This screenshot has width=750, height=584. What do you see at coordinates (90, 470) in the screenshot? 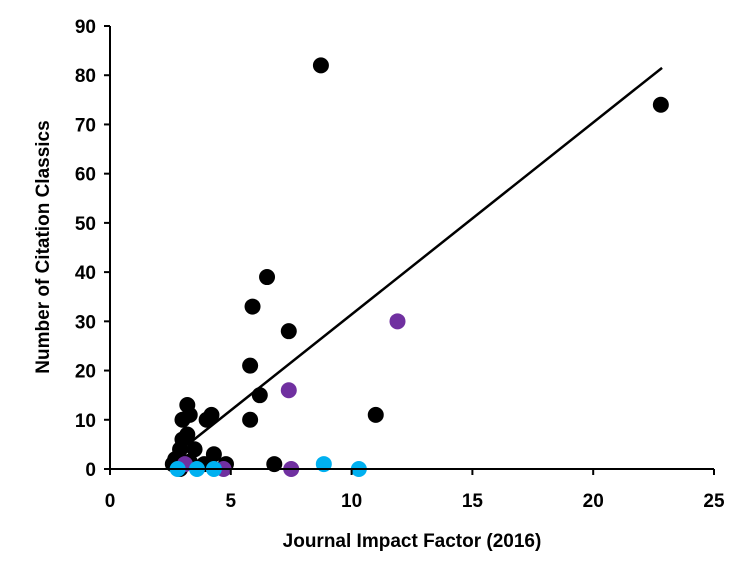
I see `y-tick-label: 0` at bounding box center [90, 470].